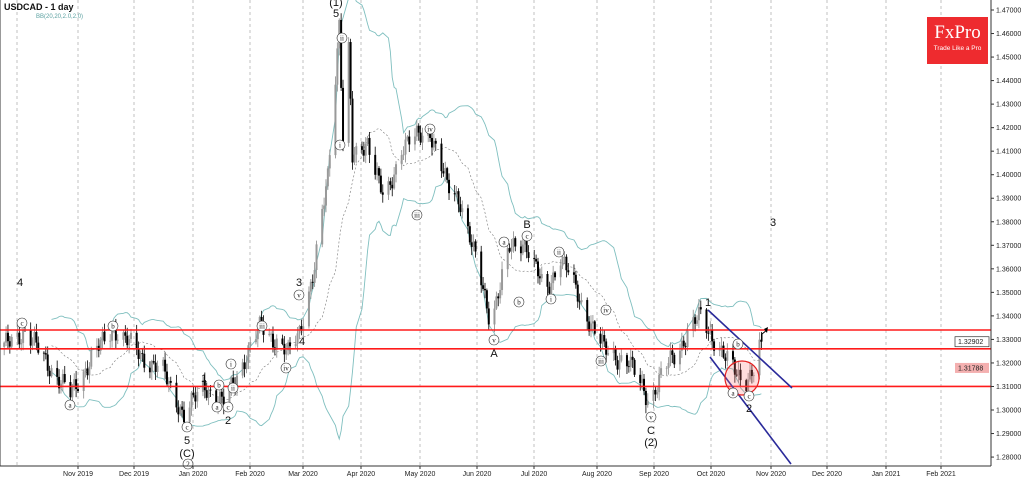 This screenshot has width=1024, height=479. Describe the element at coordinates (1008, 128) in the screenshot. I see `y-tick-label: 1.42000` at that location.